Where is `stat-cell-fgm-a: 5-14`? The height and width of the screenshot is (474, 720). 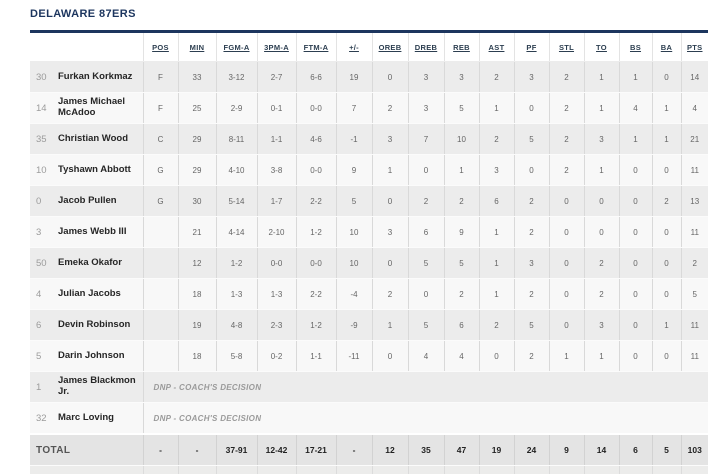 stat-cell-fgm-a: 5-14 is located at coordinates (236, 201).